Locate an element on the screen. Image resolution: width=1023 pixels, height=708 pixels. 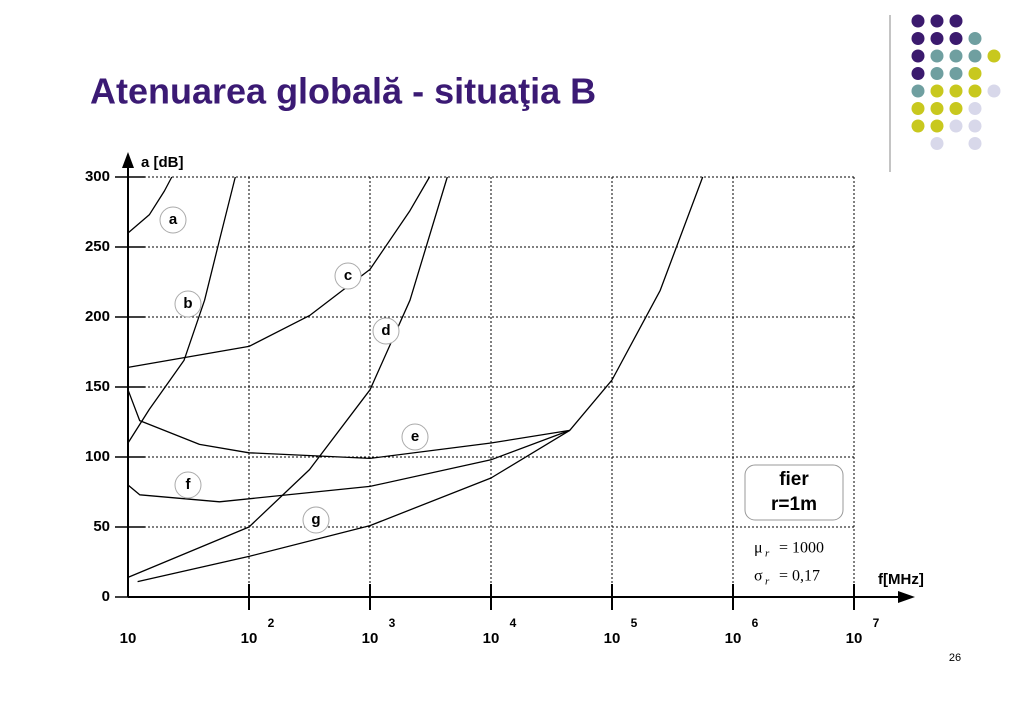
y-tick-label: 150 is located at coordinates (97, 386).